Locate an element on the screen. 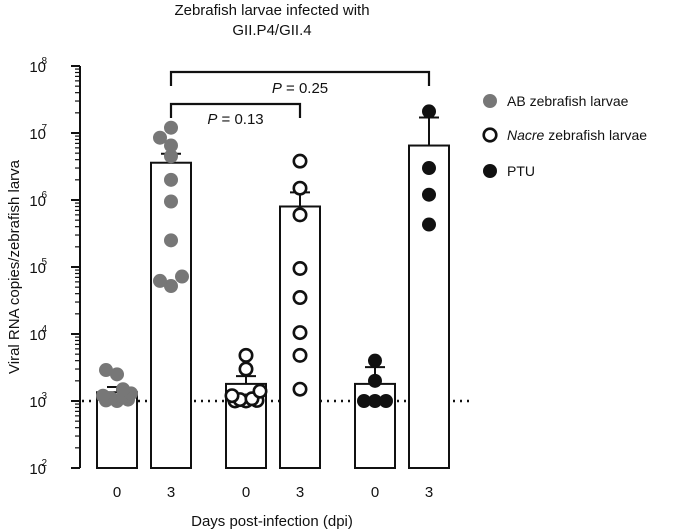 The image size is (685, 532). x-tick-label-1: 3 is located at coordinates (171, 492).